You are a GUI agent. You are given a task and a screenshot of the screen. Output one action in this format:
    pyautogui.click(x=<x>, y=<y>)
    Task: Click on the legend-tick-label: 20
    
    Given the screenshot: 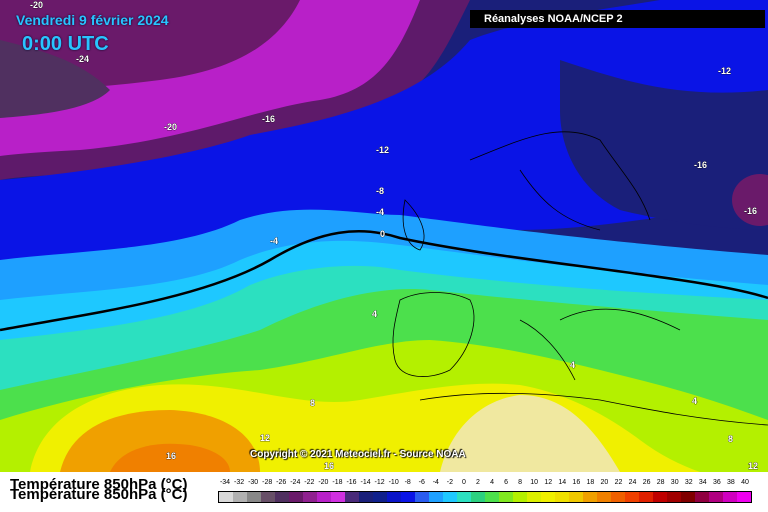 What is the action you would take?
    pyautogui.click(x=604, y=482)
    